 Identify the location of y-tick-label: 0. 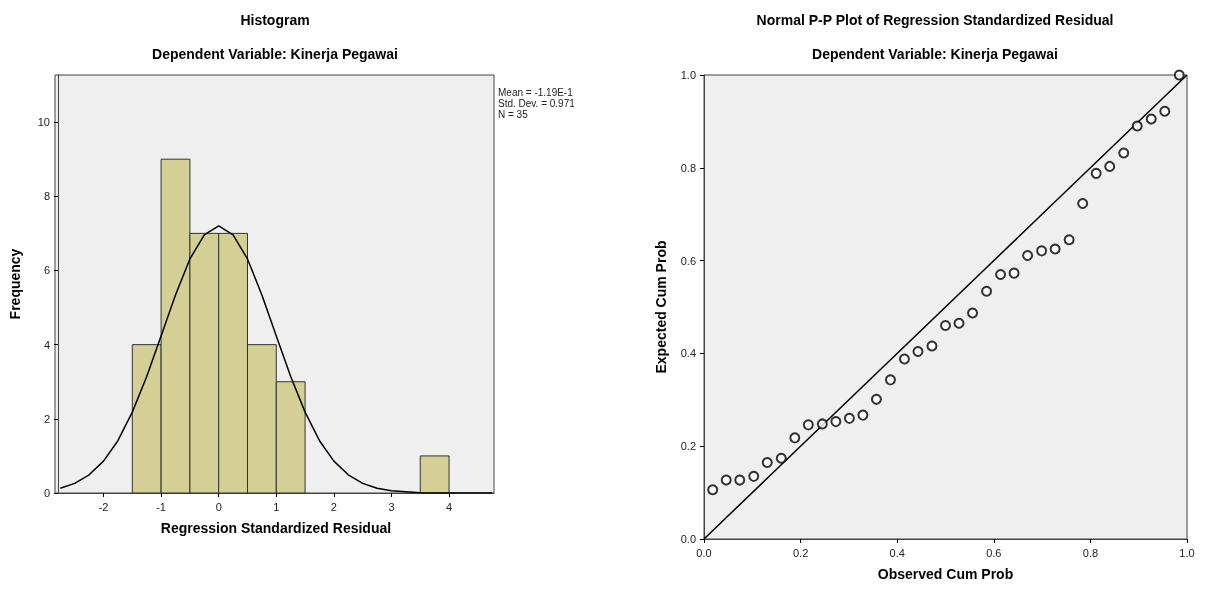
(46, 493).